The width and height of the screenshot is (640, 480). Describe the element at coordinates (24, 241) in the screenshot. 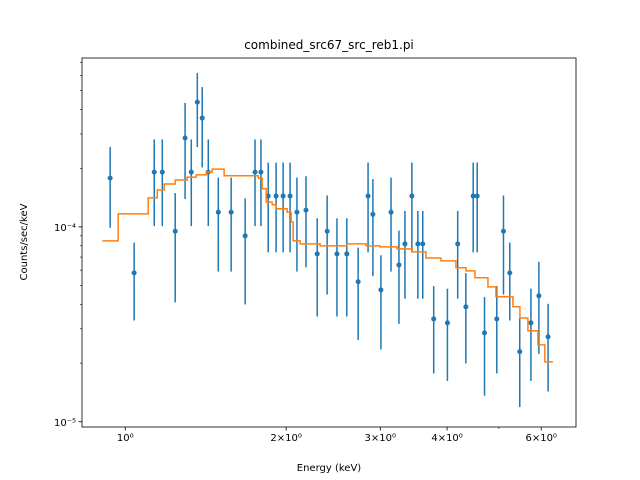

I see `y-axis-label: Counts/sec/keV` at that location.